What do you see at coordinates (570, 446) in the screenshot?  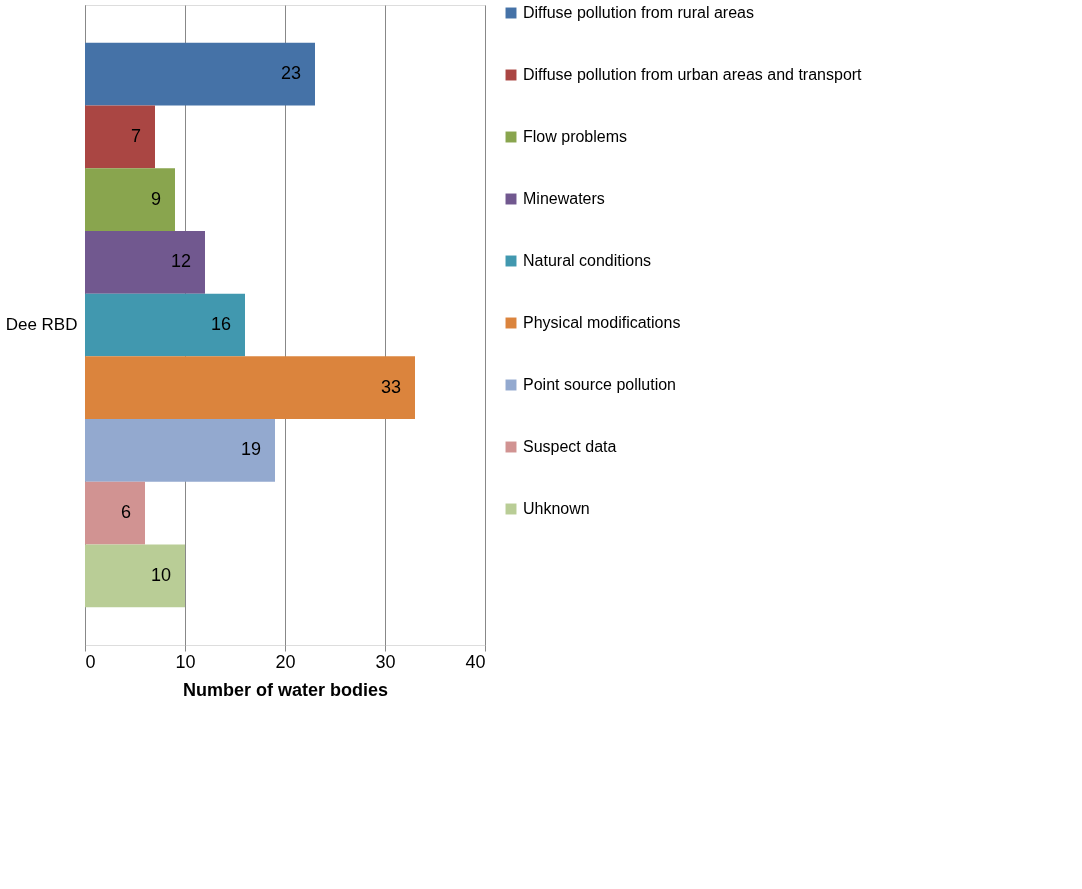 I see `legend-label: Suspect data` at bounding box center [570, 446].